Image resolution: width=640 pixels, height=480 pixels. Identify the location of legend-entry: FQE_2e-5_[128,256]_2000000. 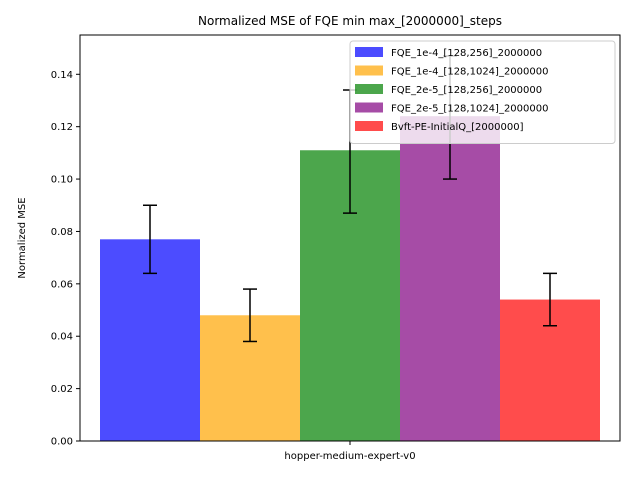
(448, 90).